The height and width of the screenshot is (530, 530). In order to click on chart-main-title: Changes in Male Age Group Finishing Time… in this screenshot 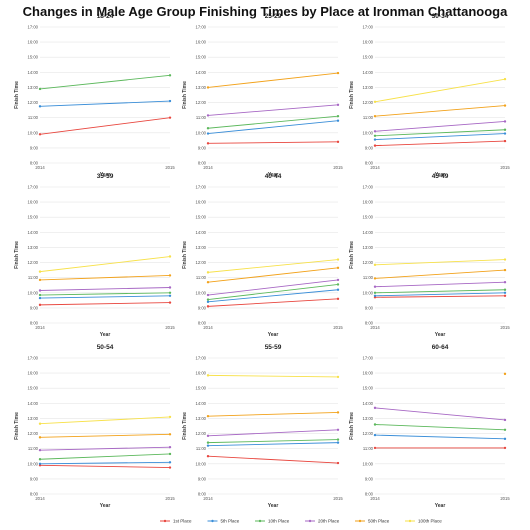, I will do `click(265, 11)`.